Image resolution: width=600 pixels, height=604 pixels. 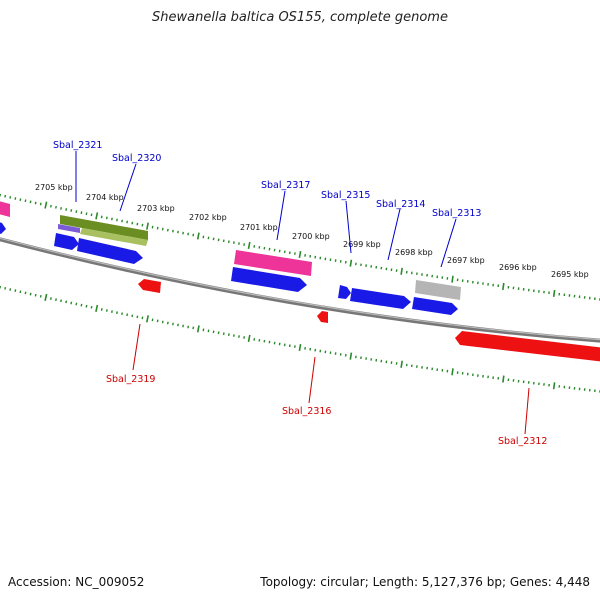 What do you see at coordinates (285, 185) in the screenshot?
I see `gene-label-forward: Sbal_2317` at bounding box center [285, 185].